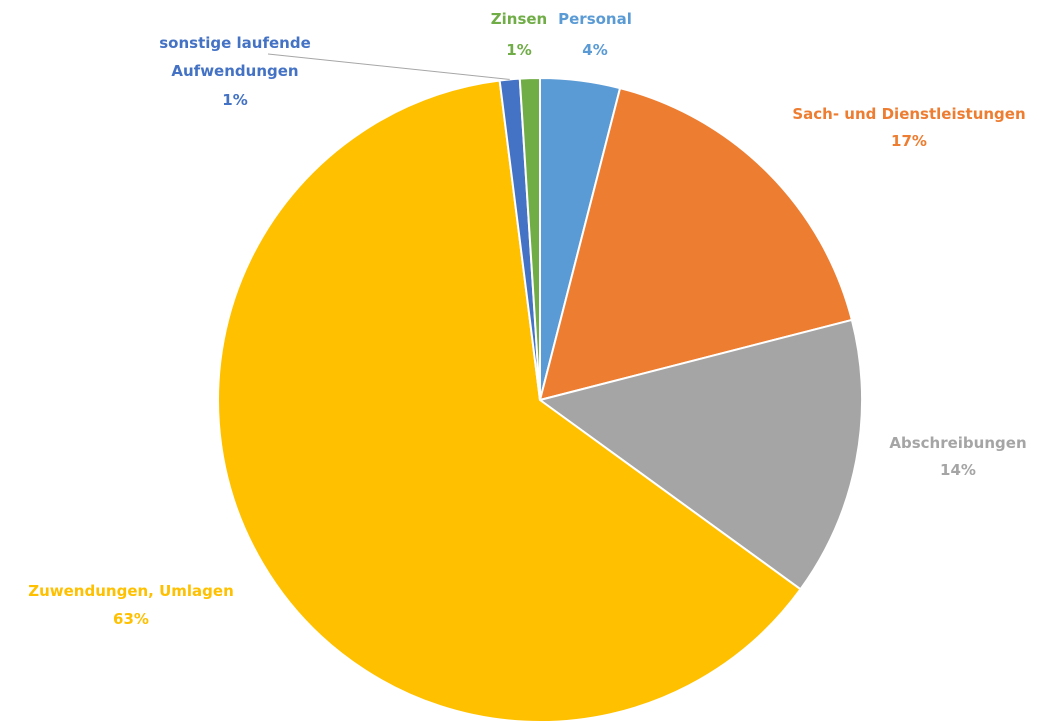  I want to click on label-zuwendungen-name: Zuwendungen, Umlagen, so click(131, 591).